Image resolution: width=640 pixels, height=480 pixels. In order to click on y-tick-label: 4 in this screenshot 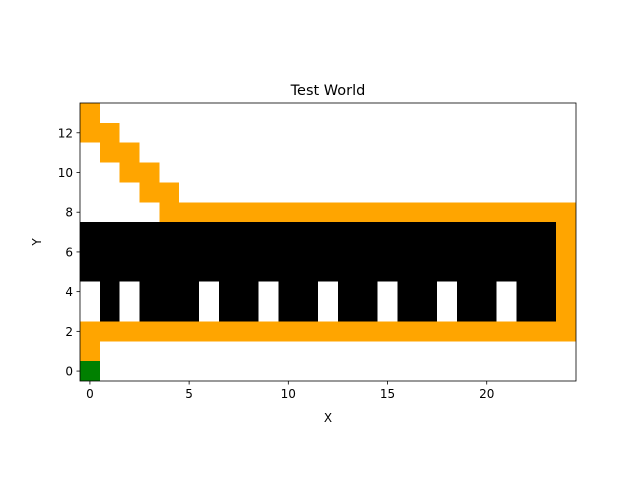, I will do `click(69, 292)`.